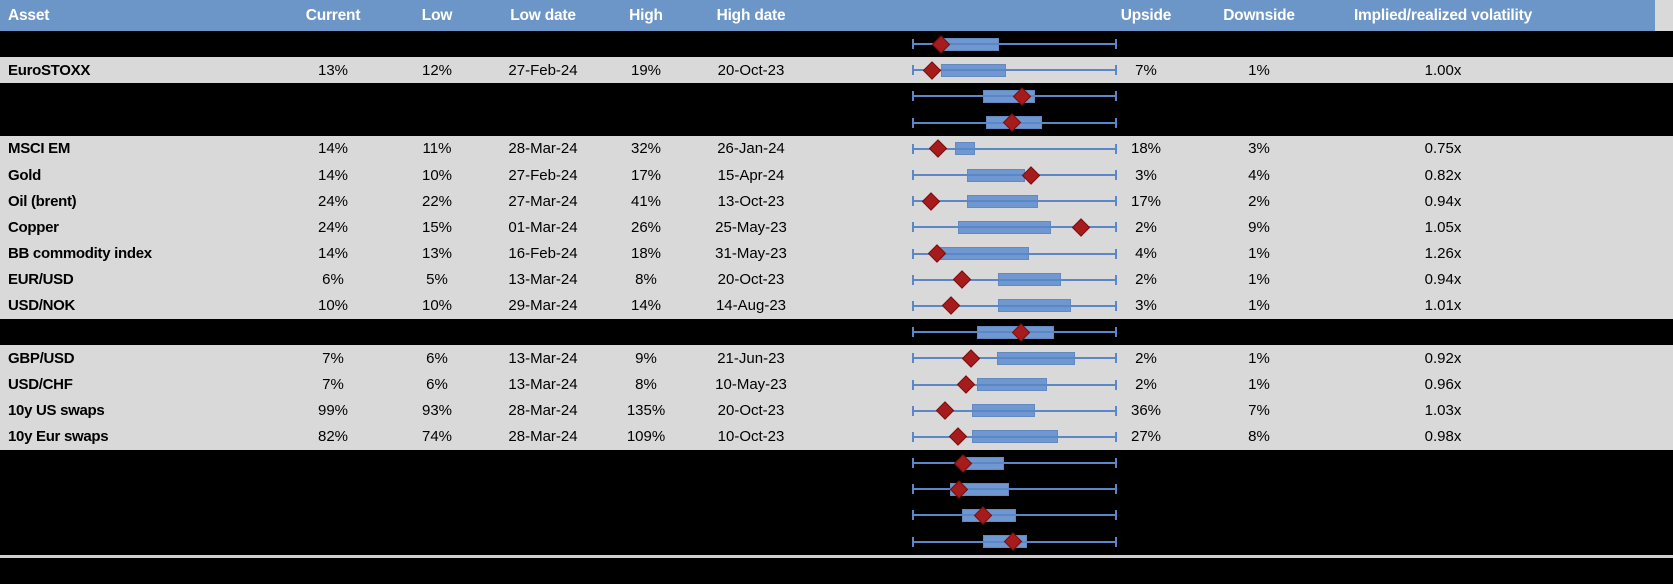 The height and width of the screenshot is (584, 1673). Describe the element at coordinates (1443, 70) in the screenshot. I see `ivrv-cell: 1.00x` at that location.